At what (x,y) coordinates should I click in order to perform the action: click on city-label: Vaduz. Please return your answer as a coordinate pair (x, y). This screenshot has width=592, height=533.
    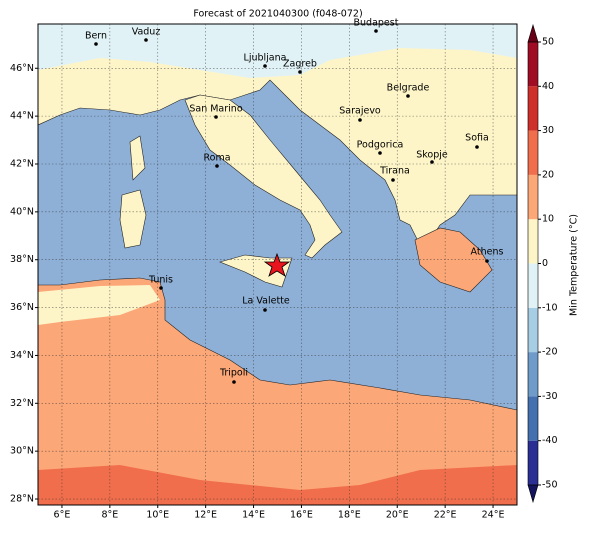
    Looking at the image, I should click on (146, 32).